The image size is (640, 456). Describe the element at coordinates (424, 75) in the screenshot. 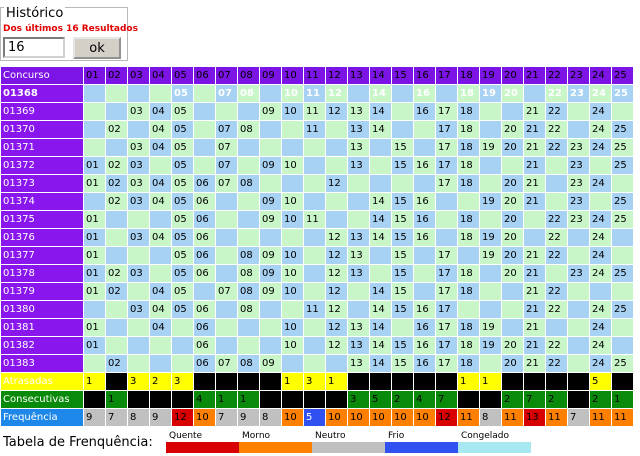

I see `number-header: 16` at that location.